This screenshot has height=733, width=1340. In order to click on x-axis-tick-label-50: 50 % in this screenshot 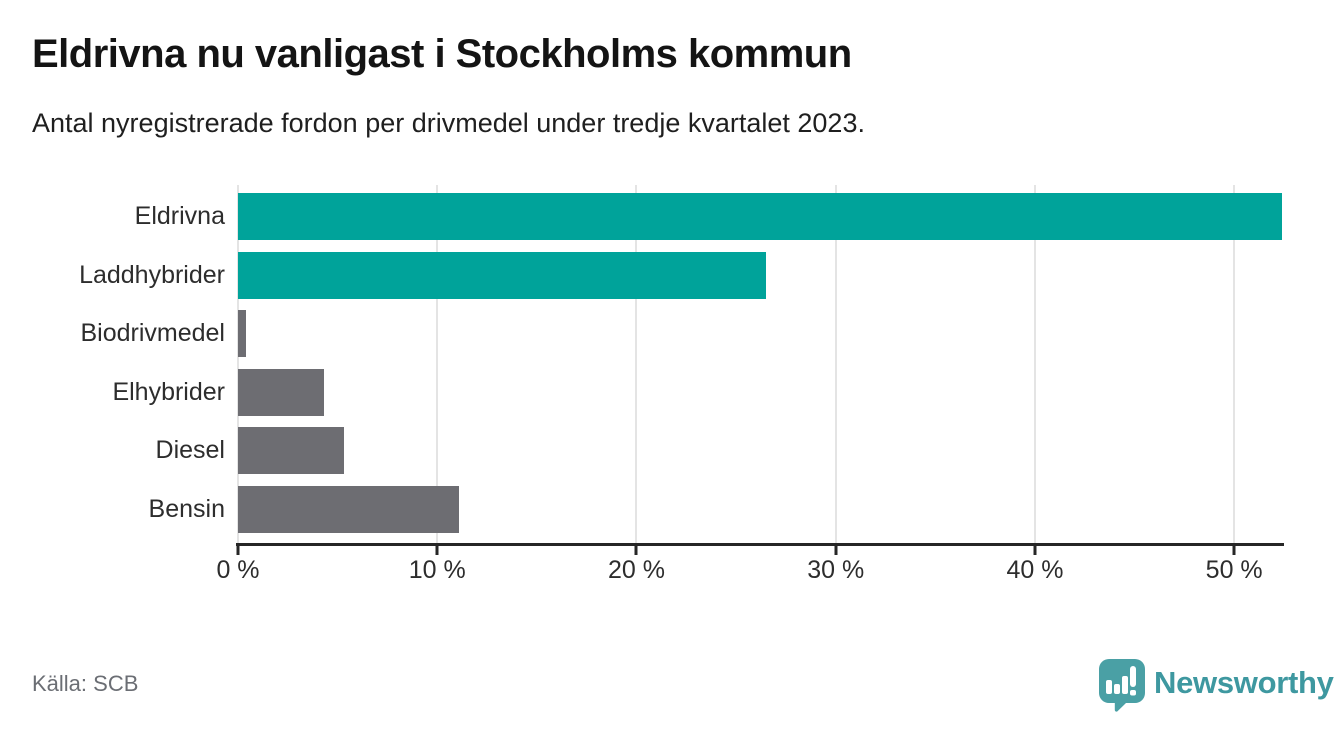, I will do `click(1234, 570)`.